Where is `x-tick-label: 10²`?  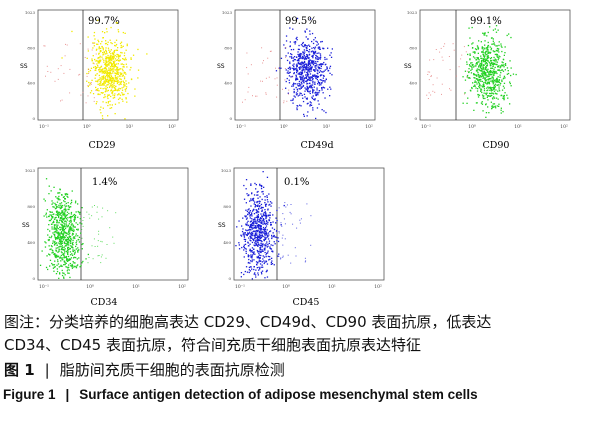 x-tick-label: 10² is located at coordinates (172, 127).